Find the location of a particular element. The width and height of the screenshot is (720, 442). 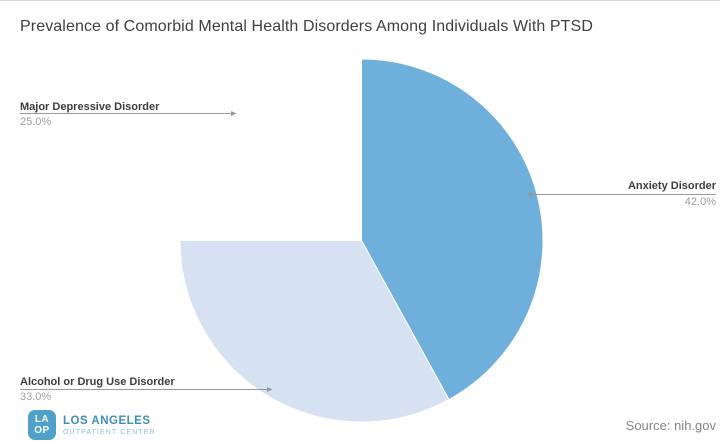

logo-monogram-line2: OP is located at coordinates (42, 430).